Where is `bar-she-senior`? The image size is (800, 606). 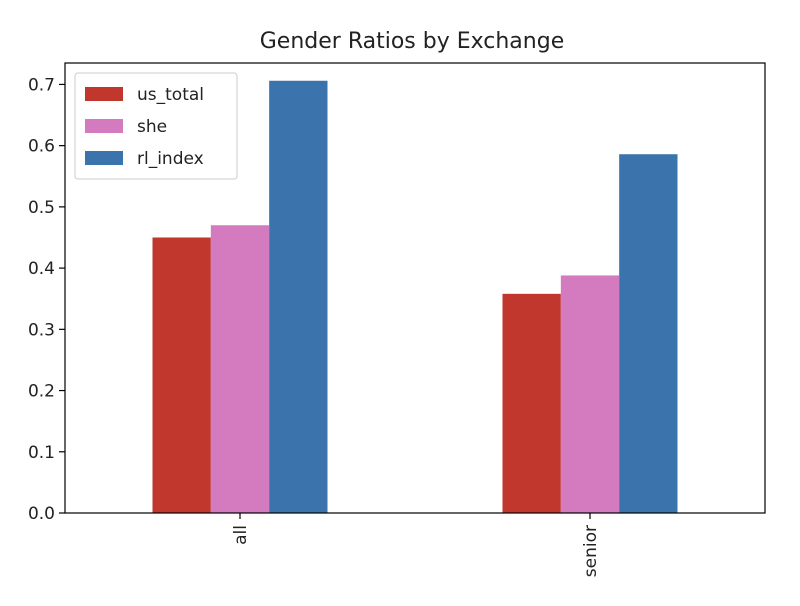
bar-she-senior is located at coordinates (590, 394).